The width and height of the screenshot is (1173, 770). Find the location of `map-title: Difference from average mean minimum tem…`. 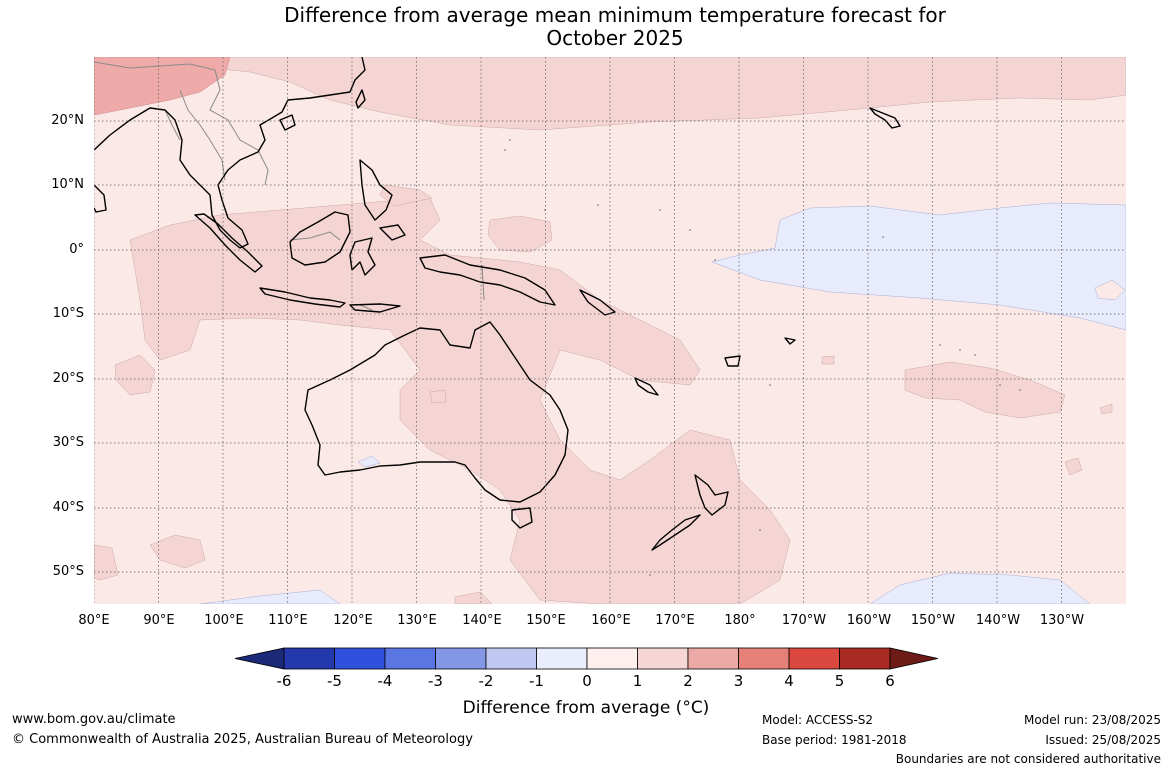

map-title: Difference from average mean minimum tem… is located at coordinates (586, 27).